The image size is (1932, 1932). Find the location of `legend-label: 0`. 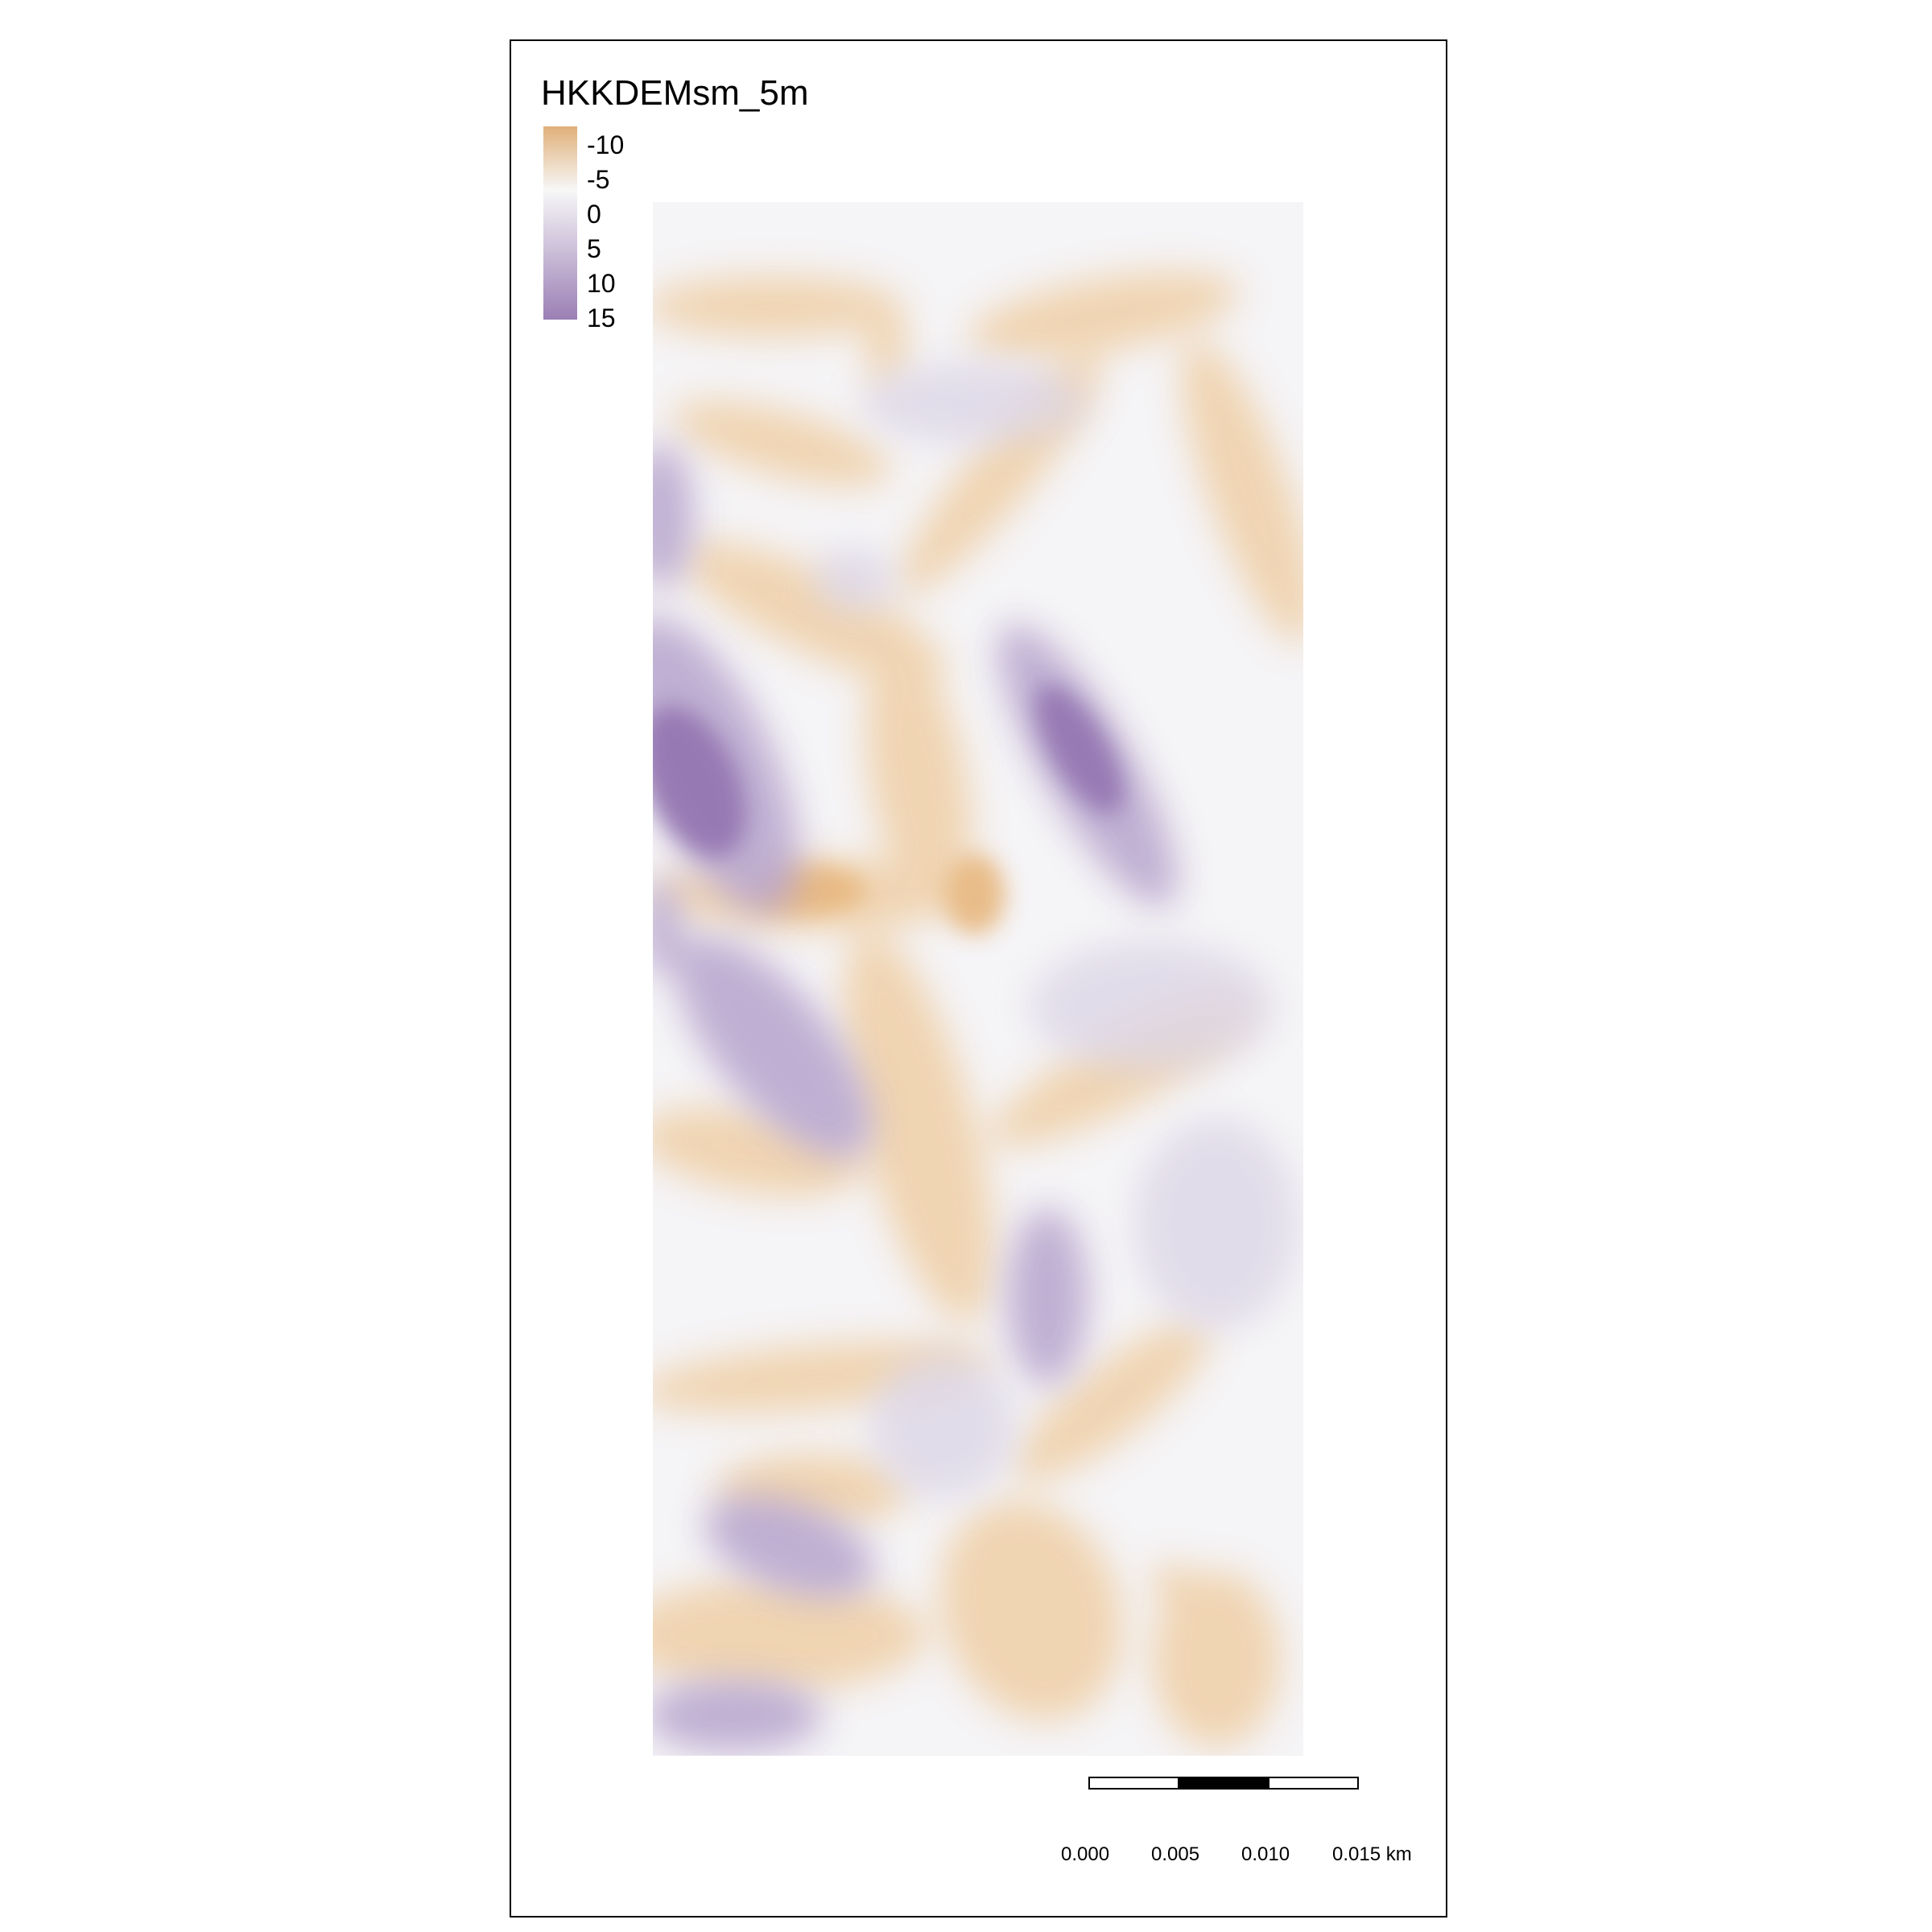

legend-label: 0 is located at coordinates (594, 214).